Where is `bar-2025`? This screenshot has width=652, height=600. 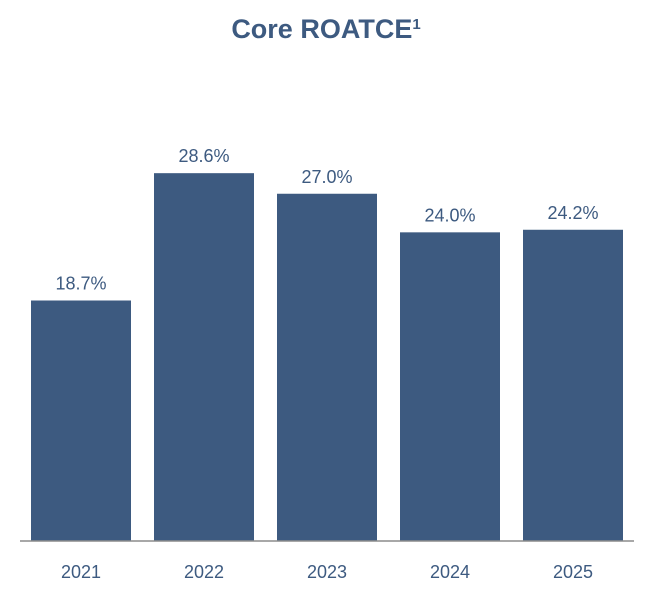 bar-2025 is located at coordinates (573, 385).